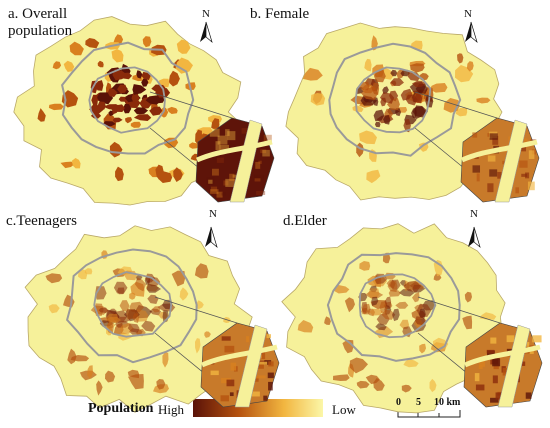 The height and width of the screenshot is (428, 550). I want to click on panel-title: b. Female, so click(280, 14).